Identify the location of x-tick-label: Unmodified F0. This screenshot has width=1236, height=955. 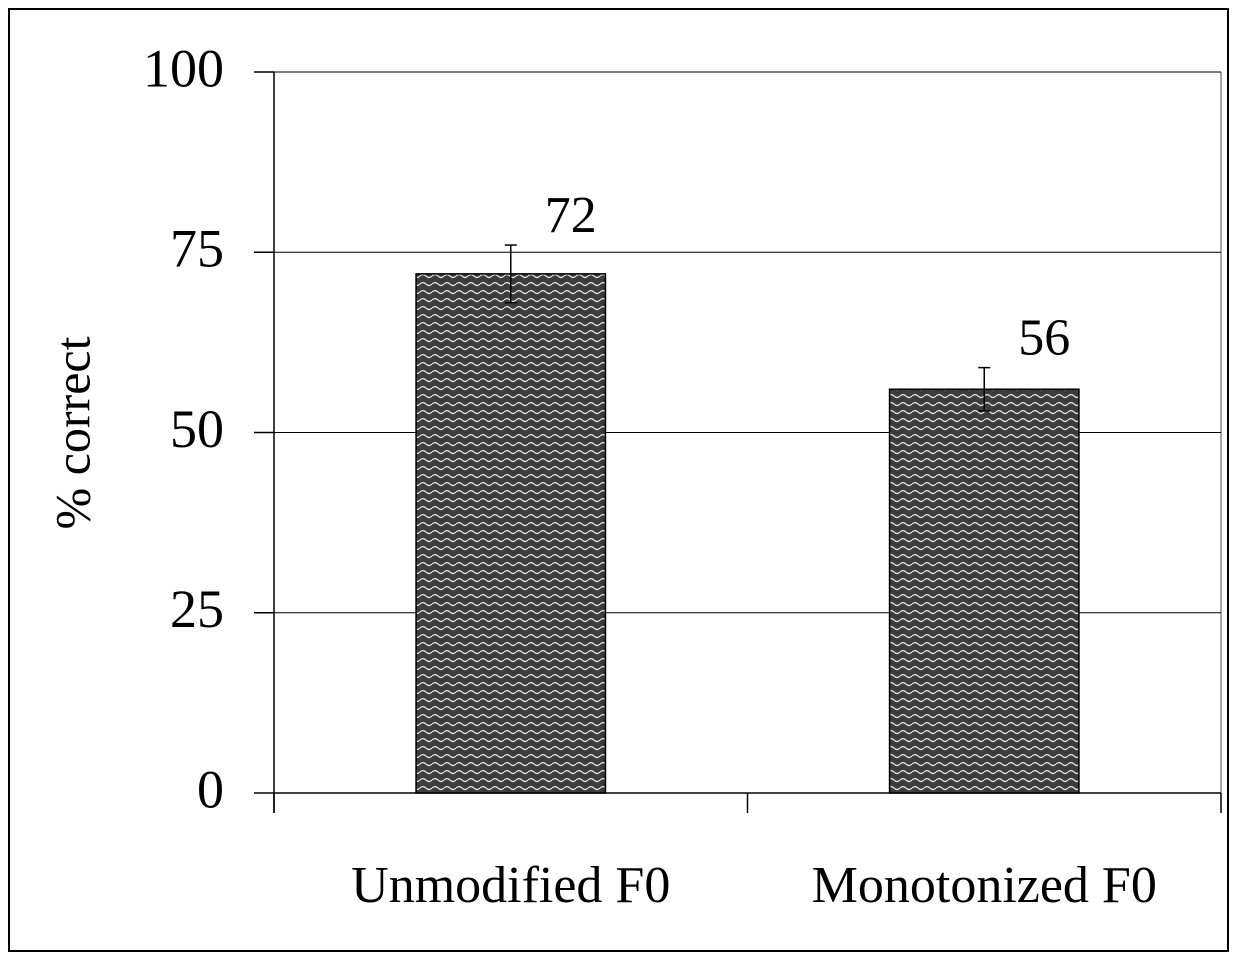
(510, 885).